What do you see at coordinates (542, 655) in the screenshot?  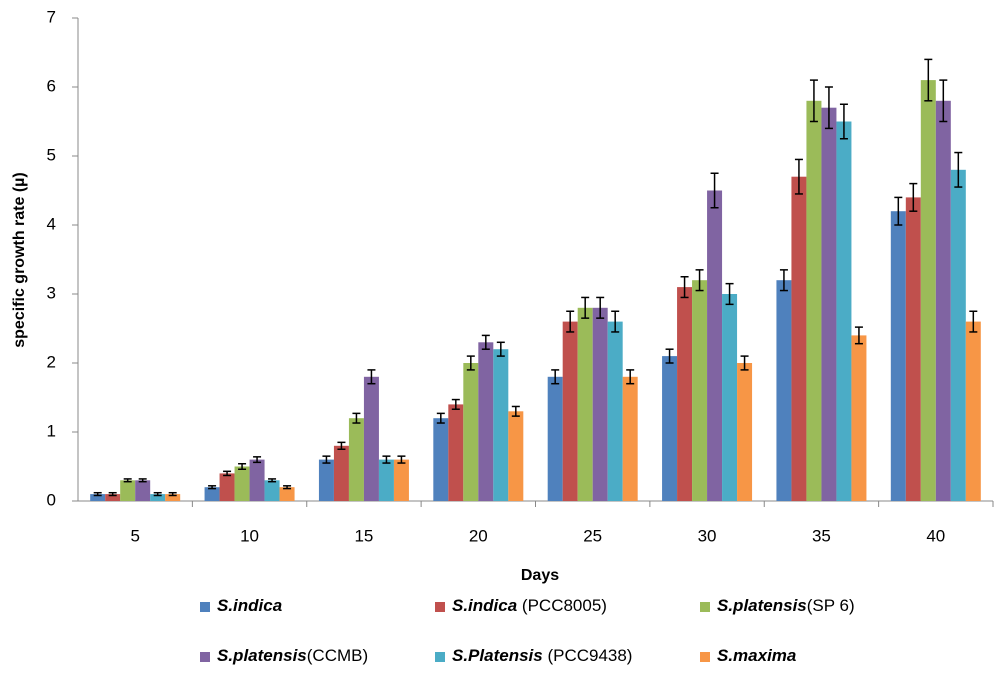 I see `legend-label: S.Platensis (PCC9438)` at bounding box center [542, 655].